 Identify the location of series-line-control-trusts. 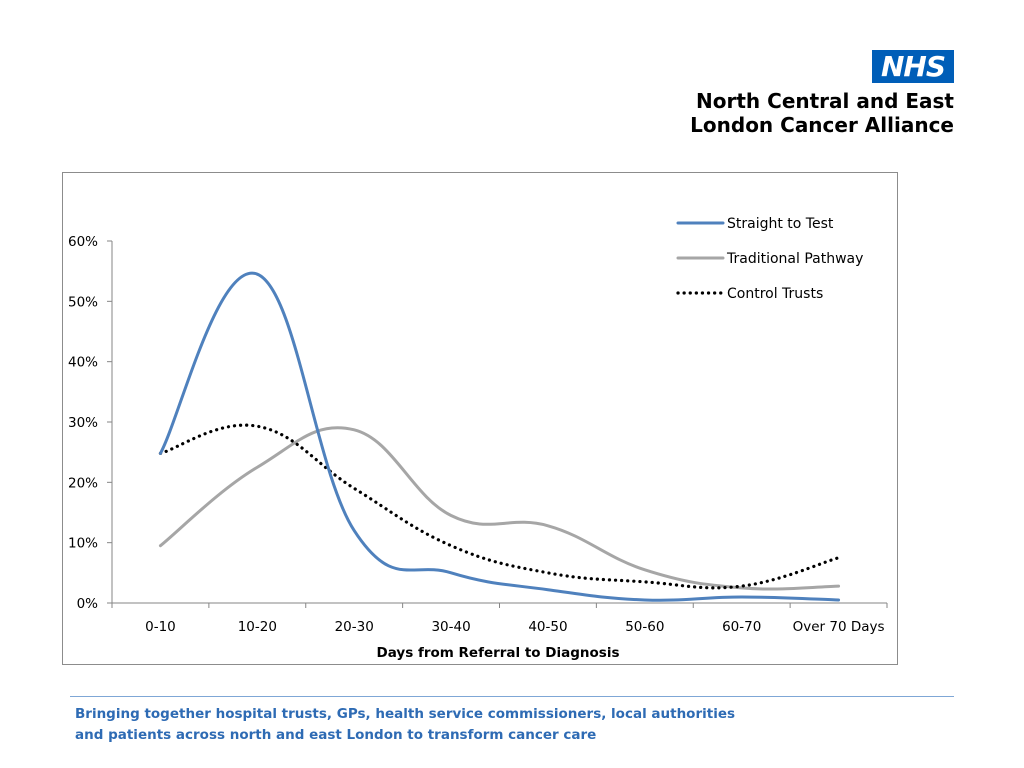
(499, 506).